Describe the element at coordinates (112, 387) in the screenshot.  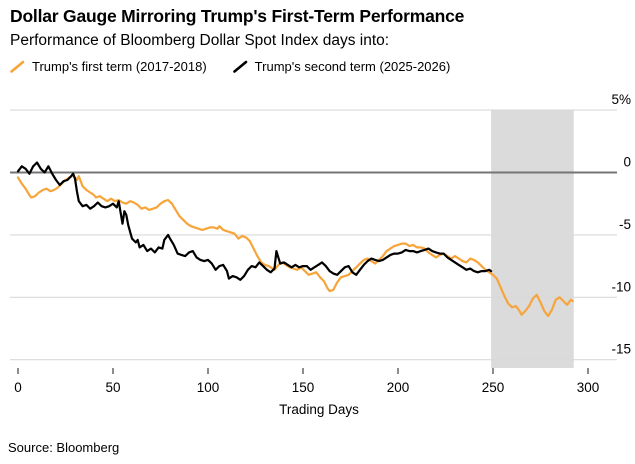
I see `x-tick-label: 50` at that location.